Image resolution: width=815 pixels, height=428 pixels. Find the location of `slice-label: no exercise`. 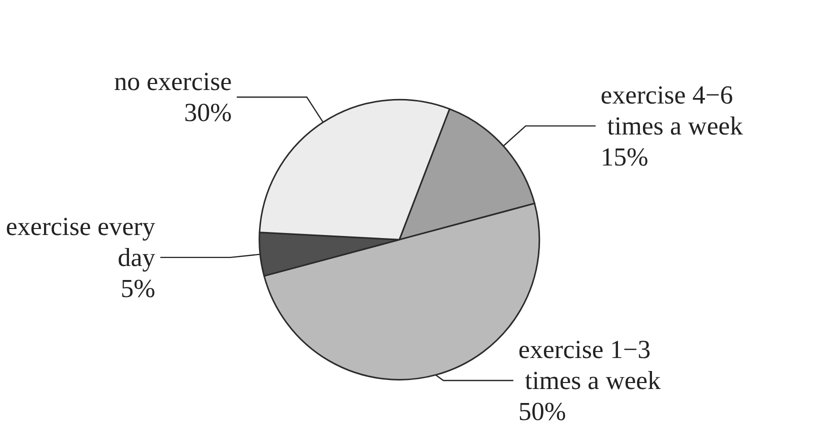

slice-label: no exercise is located at coordinates (173, 81).